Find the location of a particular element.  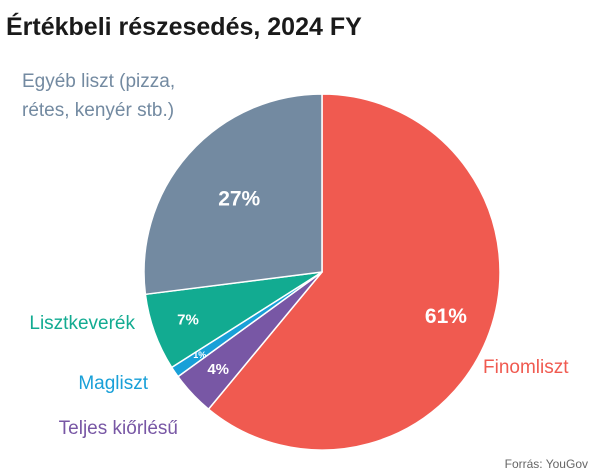

slice-category-label: Egyéb liszt (pizza, rétes, kenyér stb.) is located at coordinates (98, 96).